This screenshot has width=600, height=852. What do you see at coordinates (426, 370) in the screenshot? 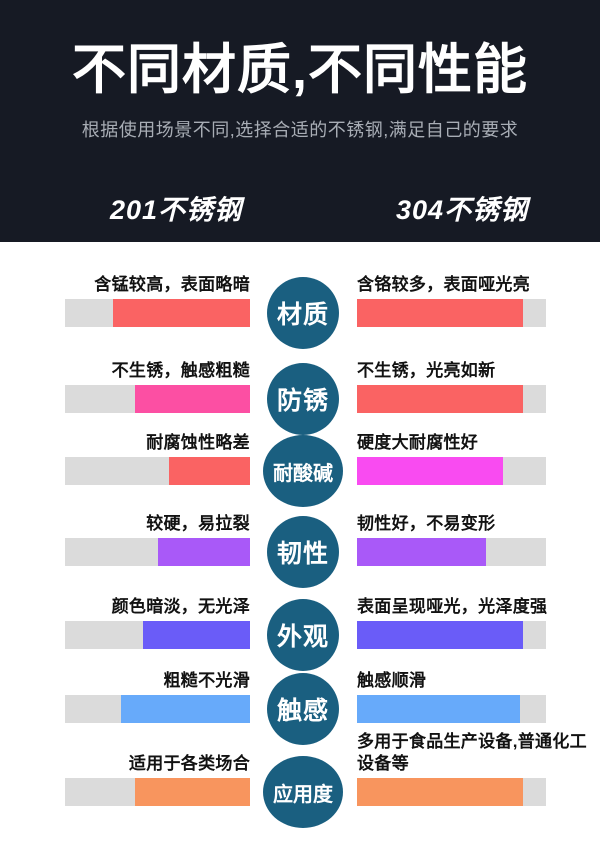
I see `right-attribute-text: 不生锈，光亮如新` at bounding box center [426, 370].